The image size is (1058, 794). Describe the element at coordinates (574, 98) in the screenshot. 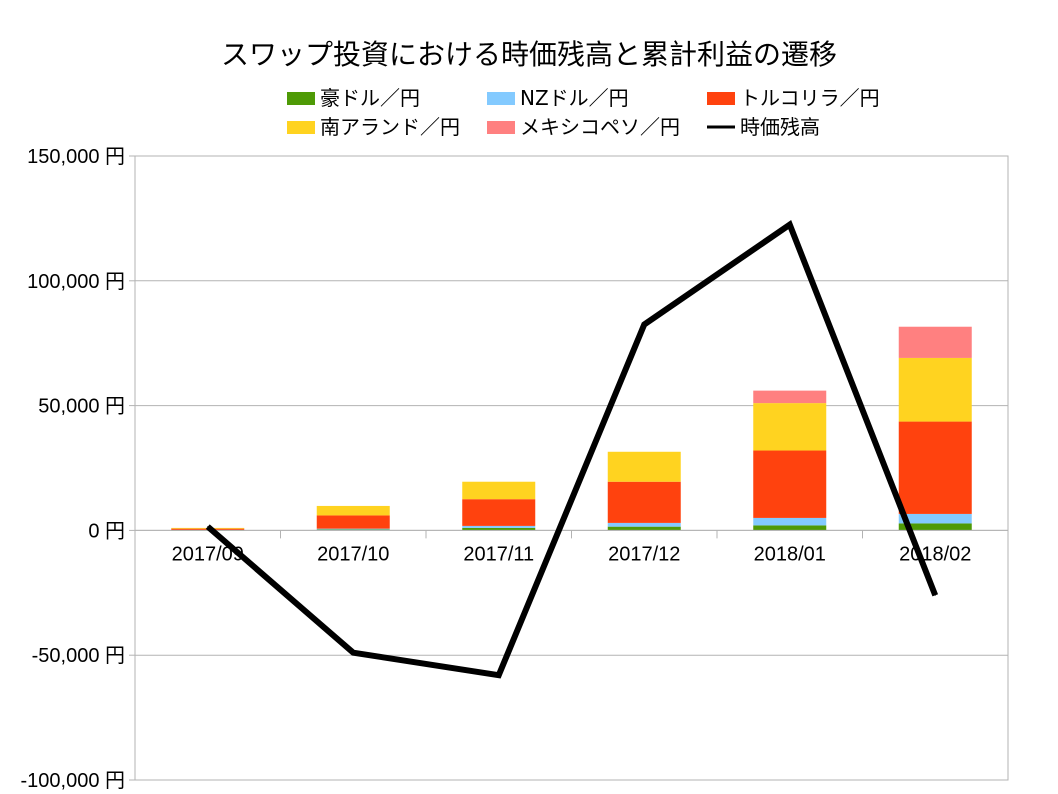

I see `legend-label: NZドル／円` at that location.